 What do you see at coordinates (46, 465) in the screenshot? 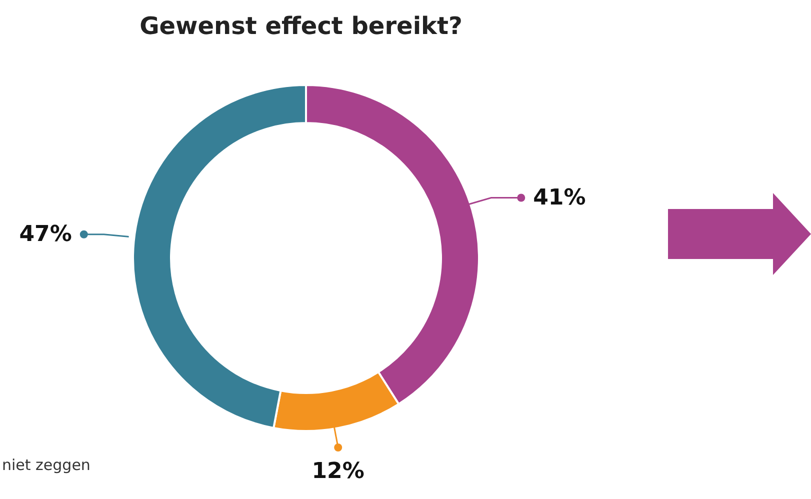
I see `text: niet zeggen` at bounding box center [46, 465].